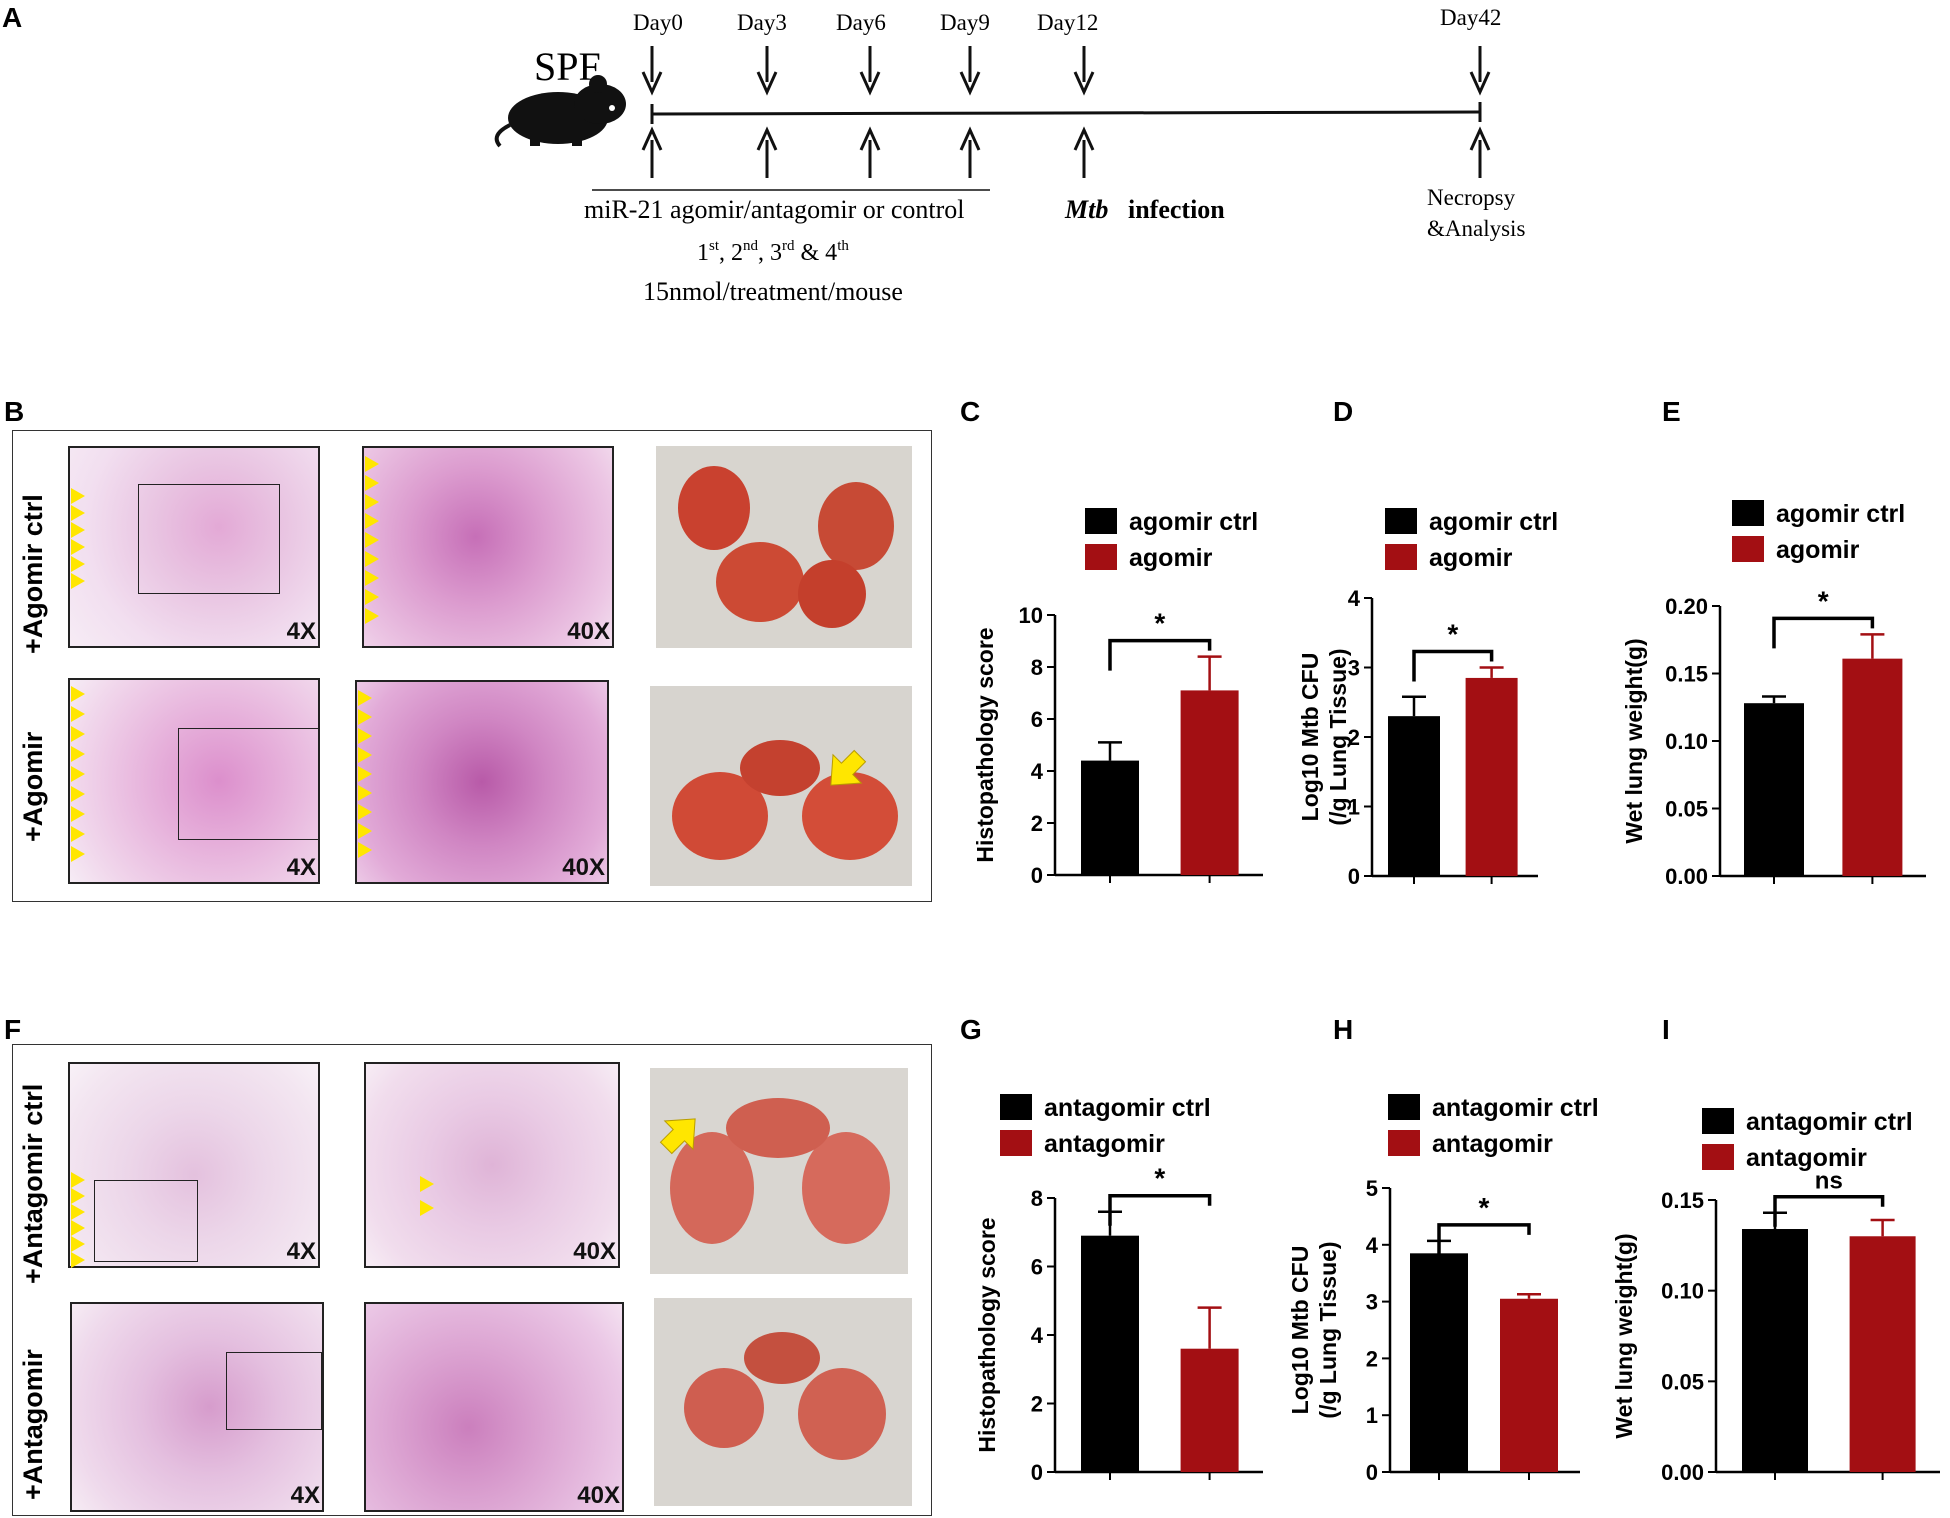  What do you see at coordinates (1354, 807) in the screenshot?
I see `y-tick-label: 1` at bounding box center [1354, 807].